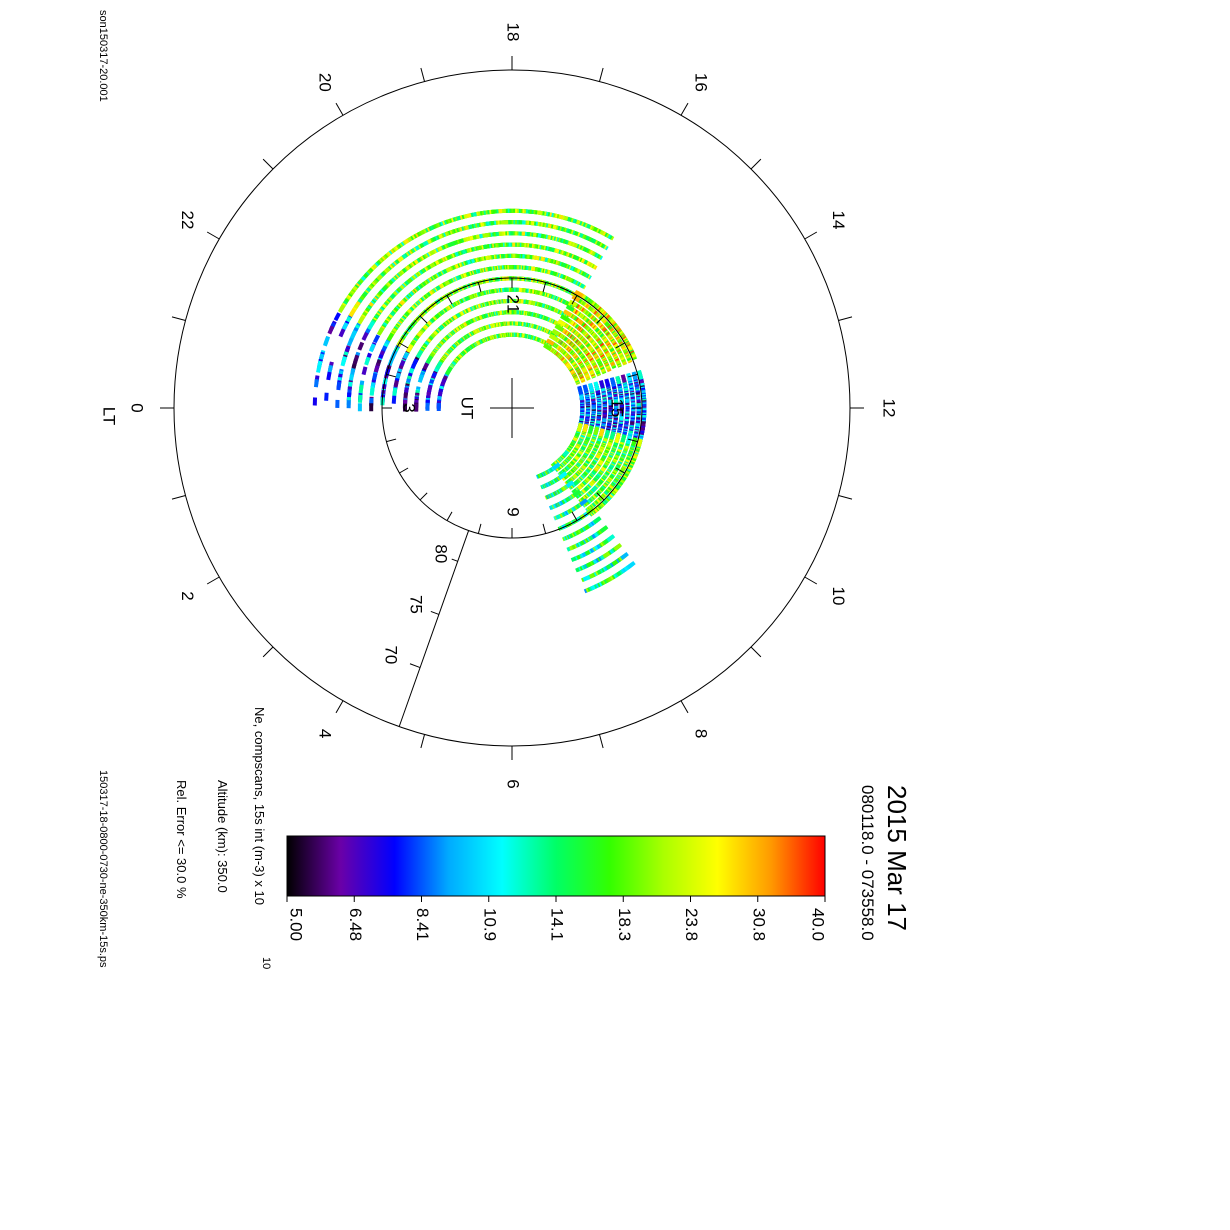 The height and width of the screenshot is (1230, 1230). I want to click on colorbar-gradient, so click(556, 866).